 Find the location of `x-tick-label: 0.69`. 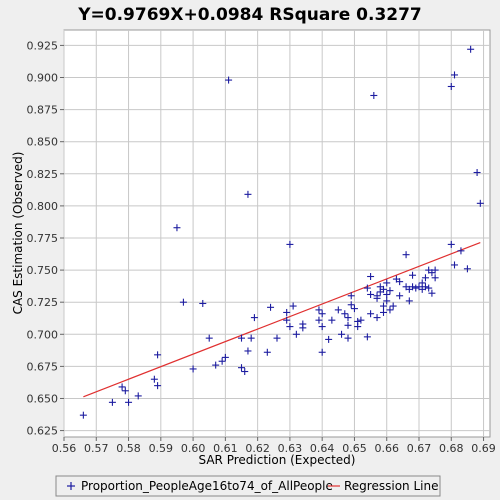

x-tick-label: 0.69 is located at coordinates (483, 448).